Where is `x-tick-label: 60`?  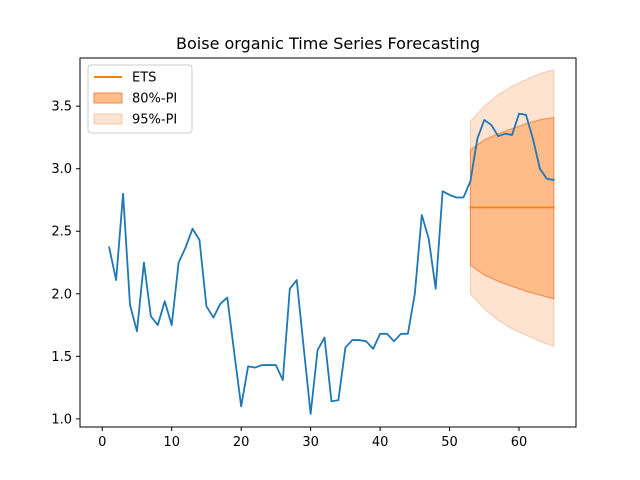
x-tick-label: 60 is located at coordinates (519, 442).